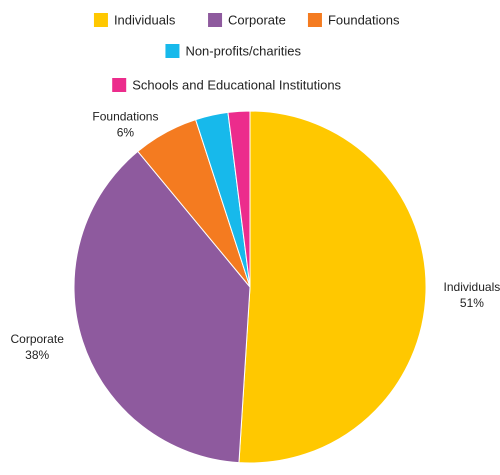 The image size is (500, 475). Describe the element at coordinates (257, 20) in the screenshot. I see `legend-label: Corporate` at that location.